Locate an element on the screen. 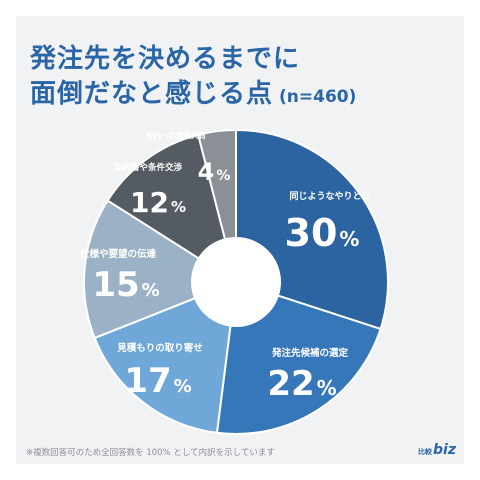  slice-value-5: 12% is located at coordinates (158, 202).